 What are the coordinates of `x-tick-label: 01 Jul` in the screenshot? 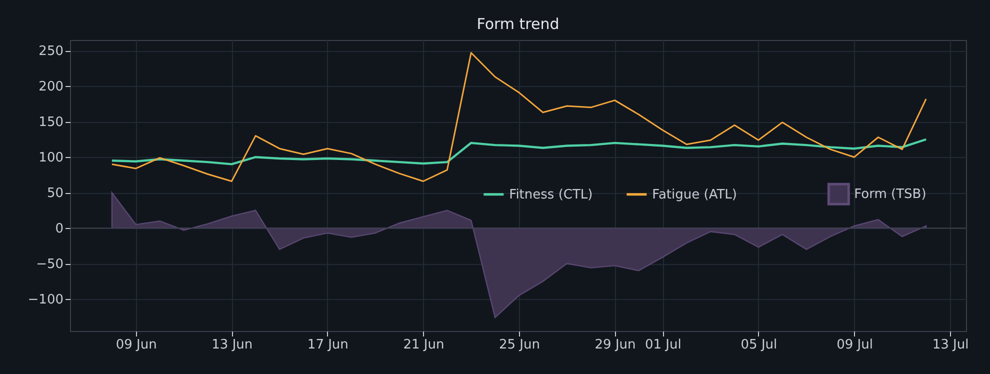 It's located at (663, 345).